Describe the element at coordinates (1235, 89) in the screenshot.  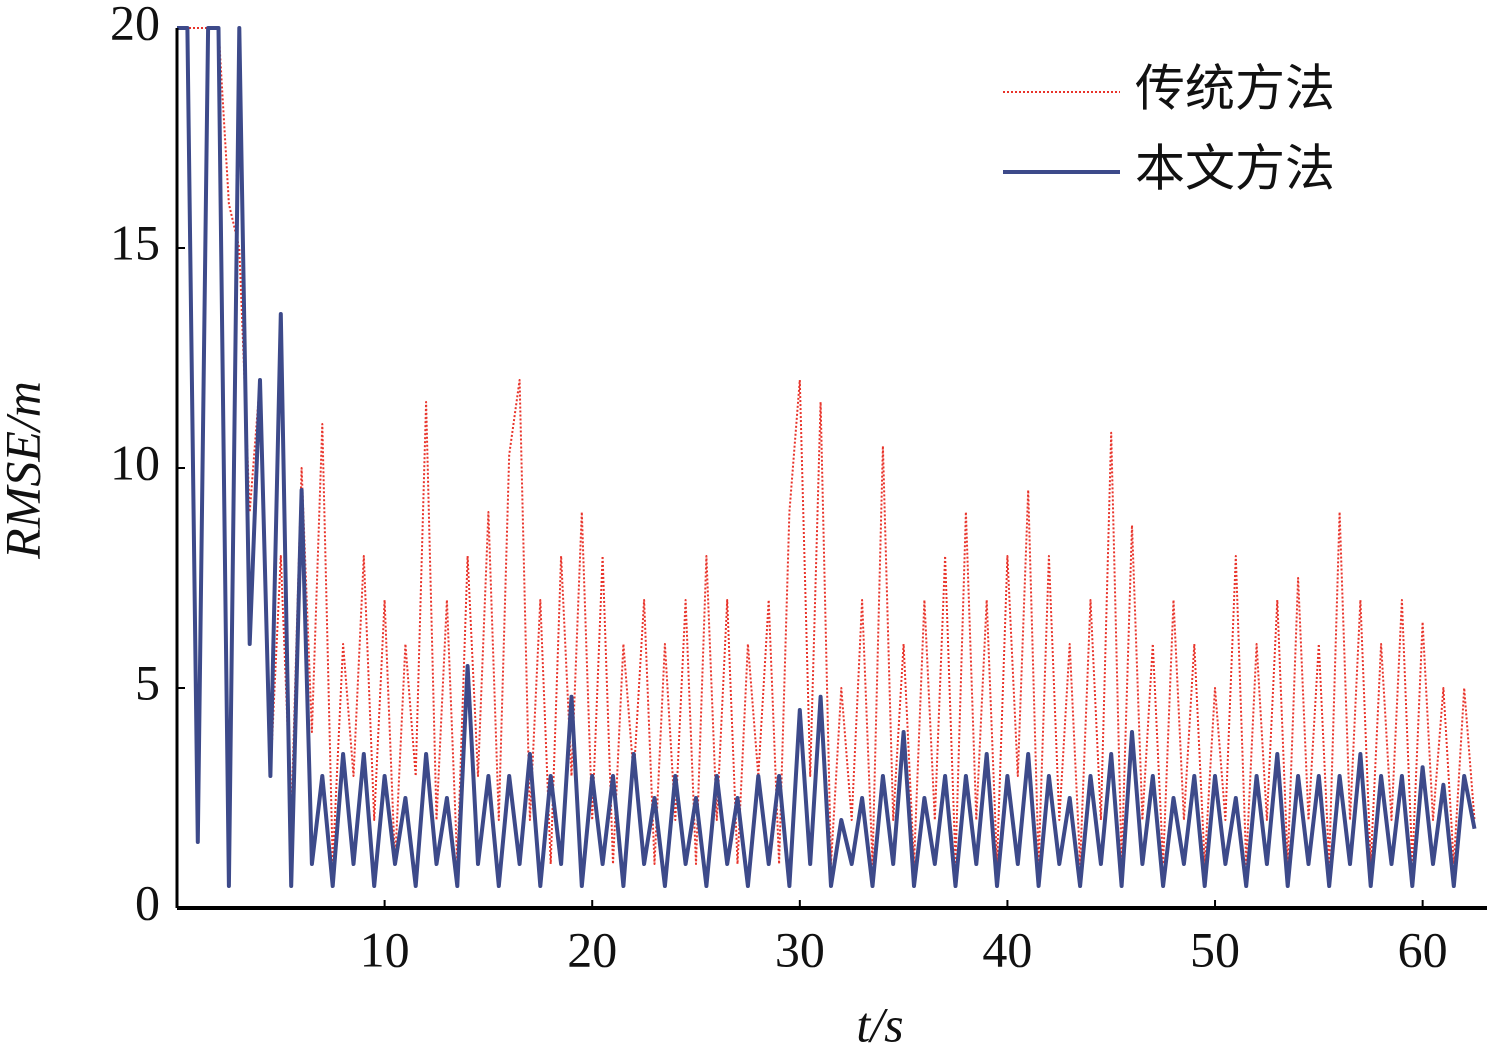
I see `legend-label: 传统方法` at that location.